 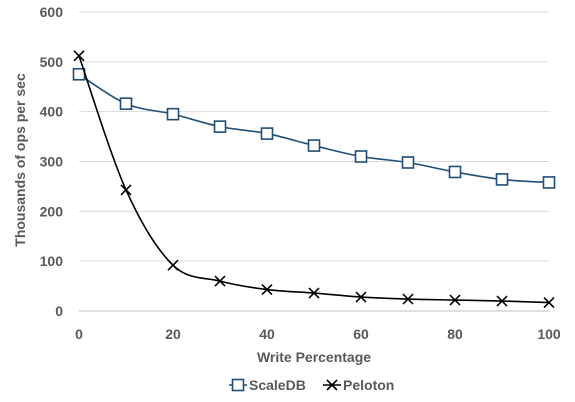 What do you see at coordinates (52, 112) in the screenshot?
I see `y-tick-label: 400` at bounding box center [52, 112].